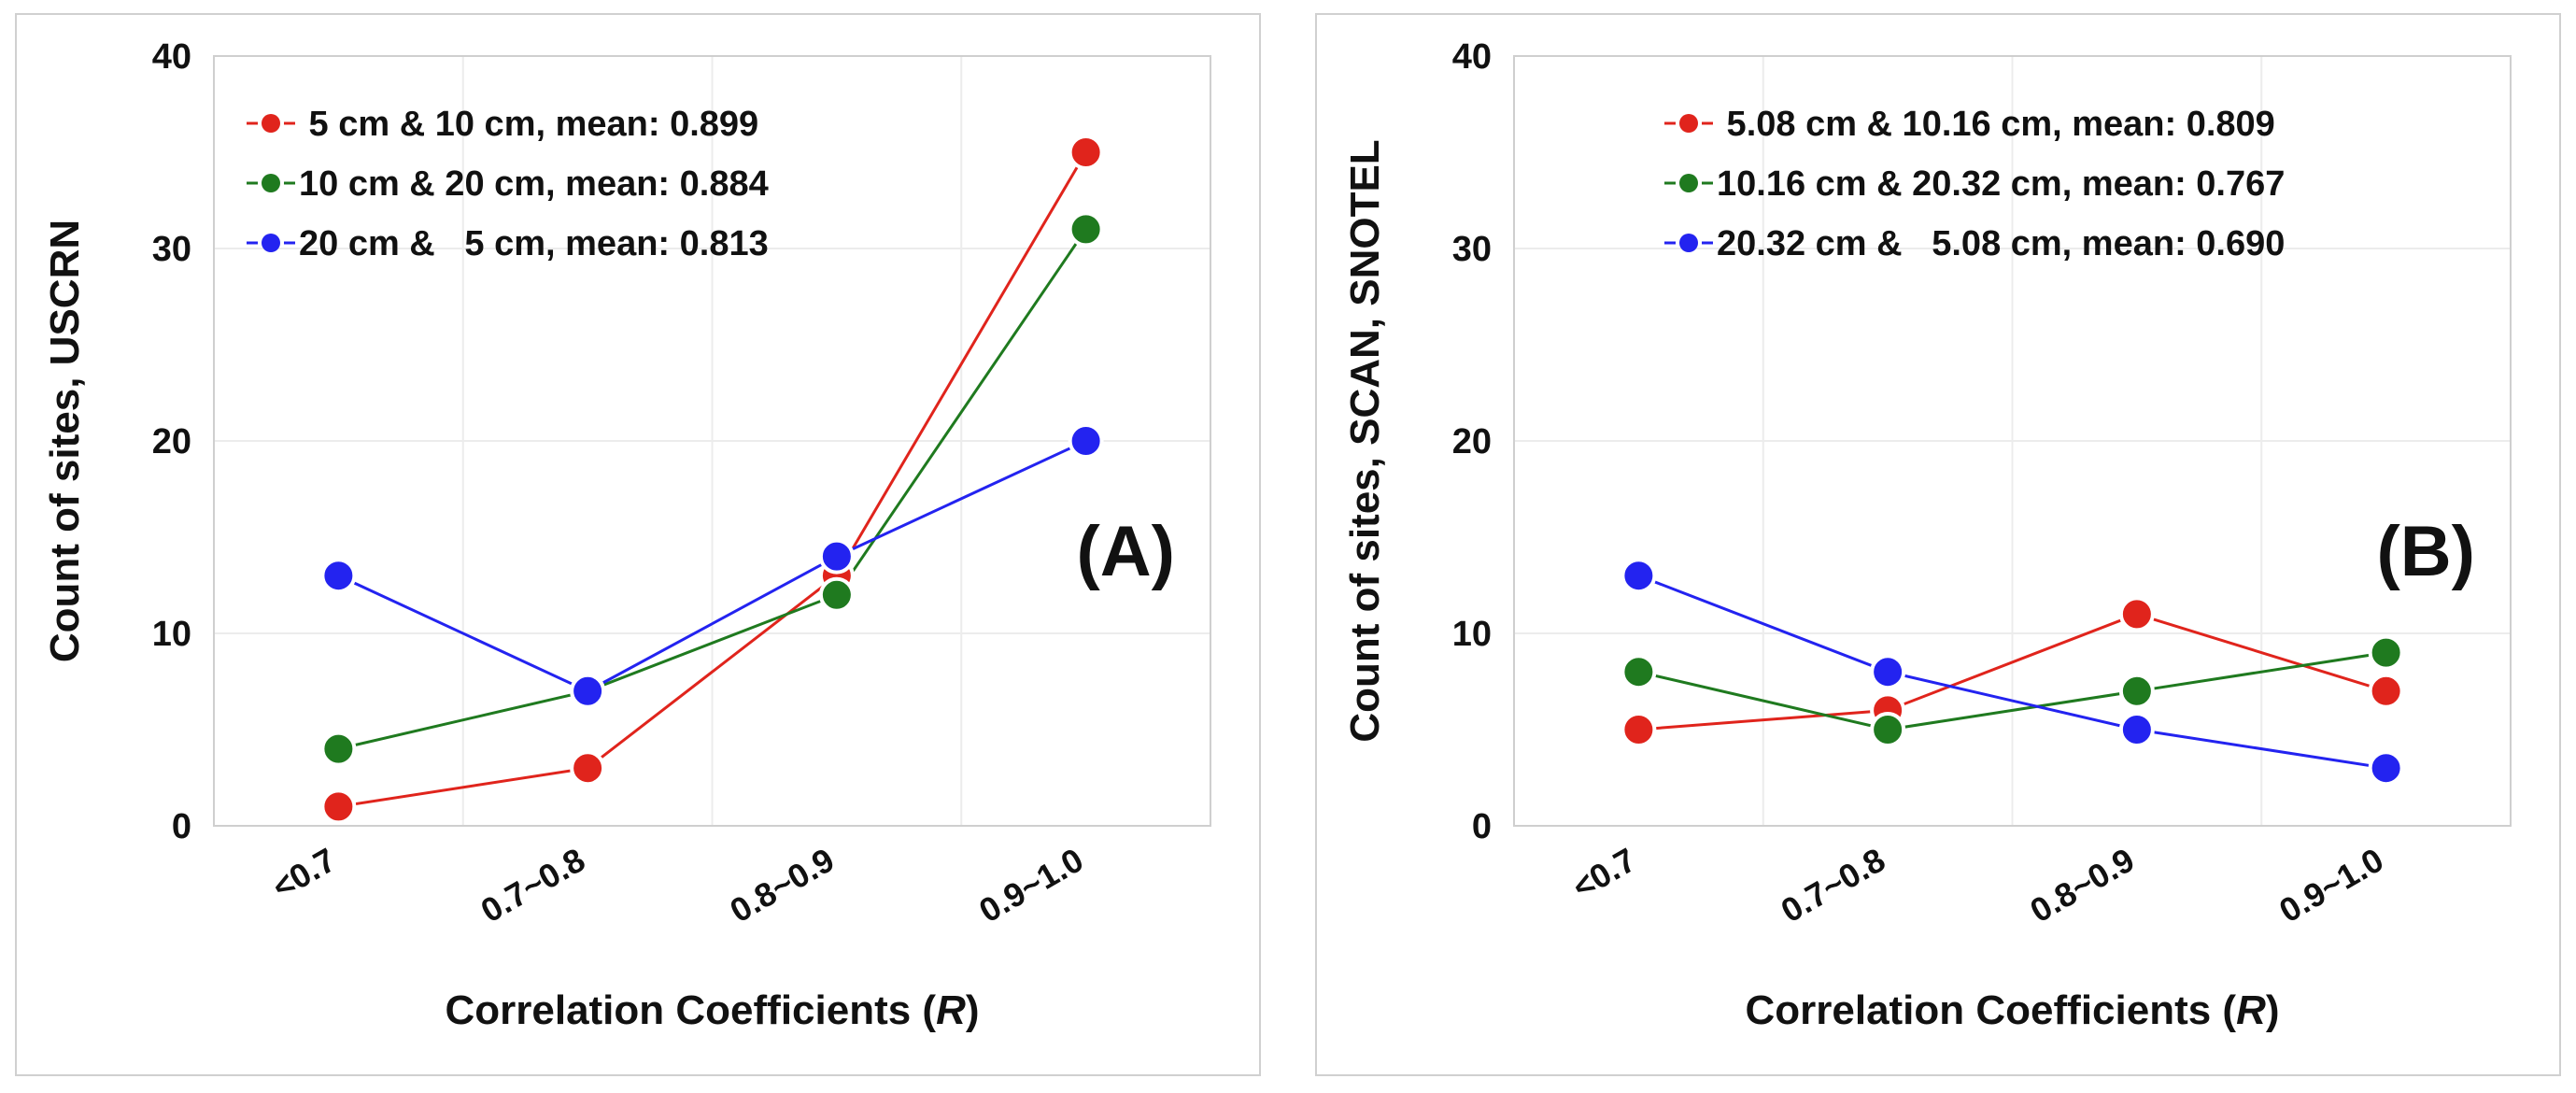 This screenshot has height=1093, width=2576. Describe the element at coordinates (2425, 551) in the screenshot. I see `panel-label: (B)` at that location.